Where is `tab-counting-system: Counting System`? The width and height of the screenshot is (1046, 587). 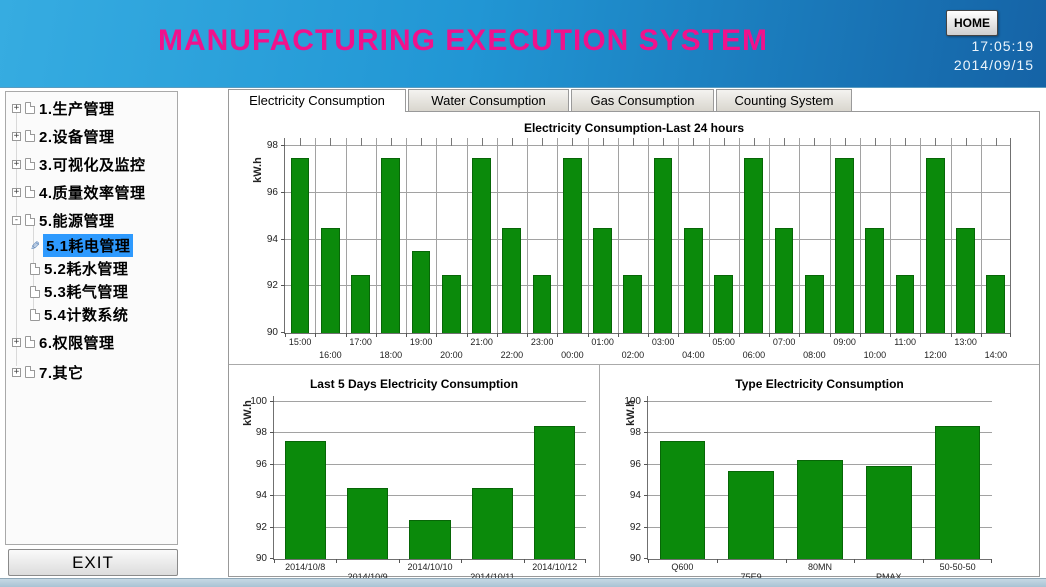 tab-counting-system: Counting System is located at coordinates (784, 100).